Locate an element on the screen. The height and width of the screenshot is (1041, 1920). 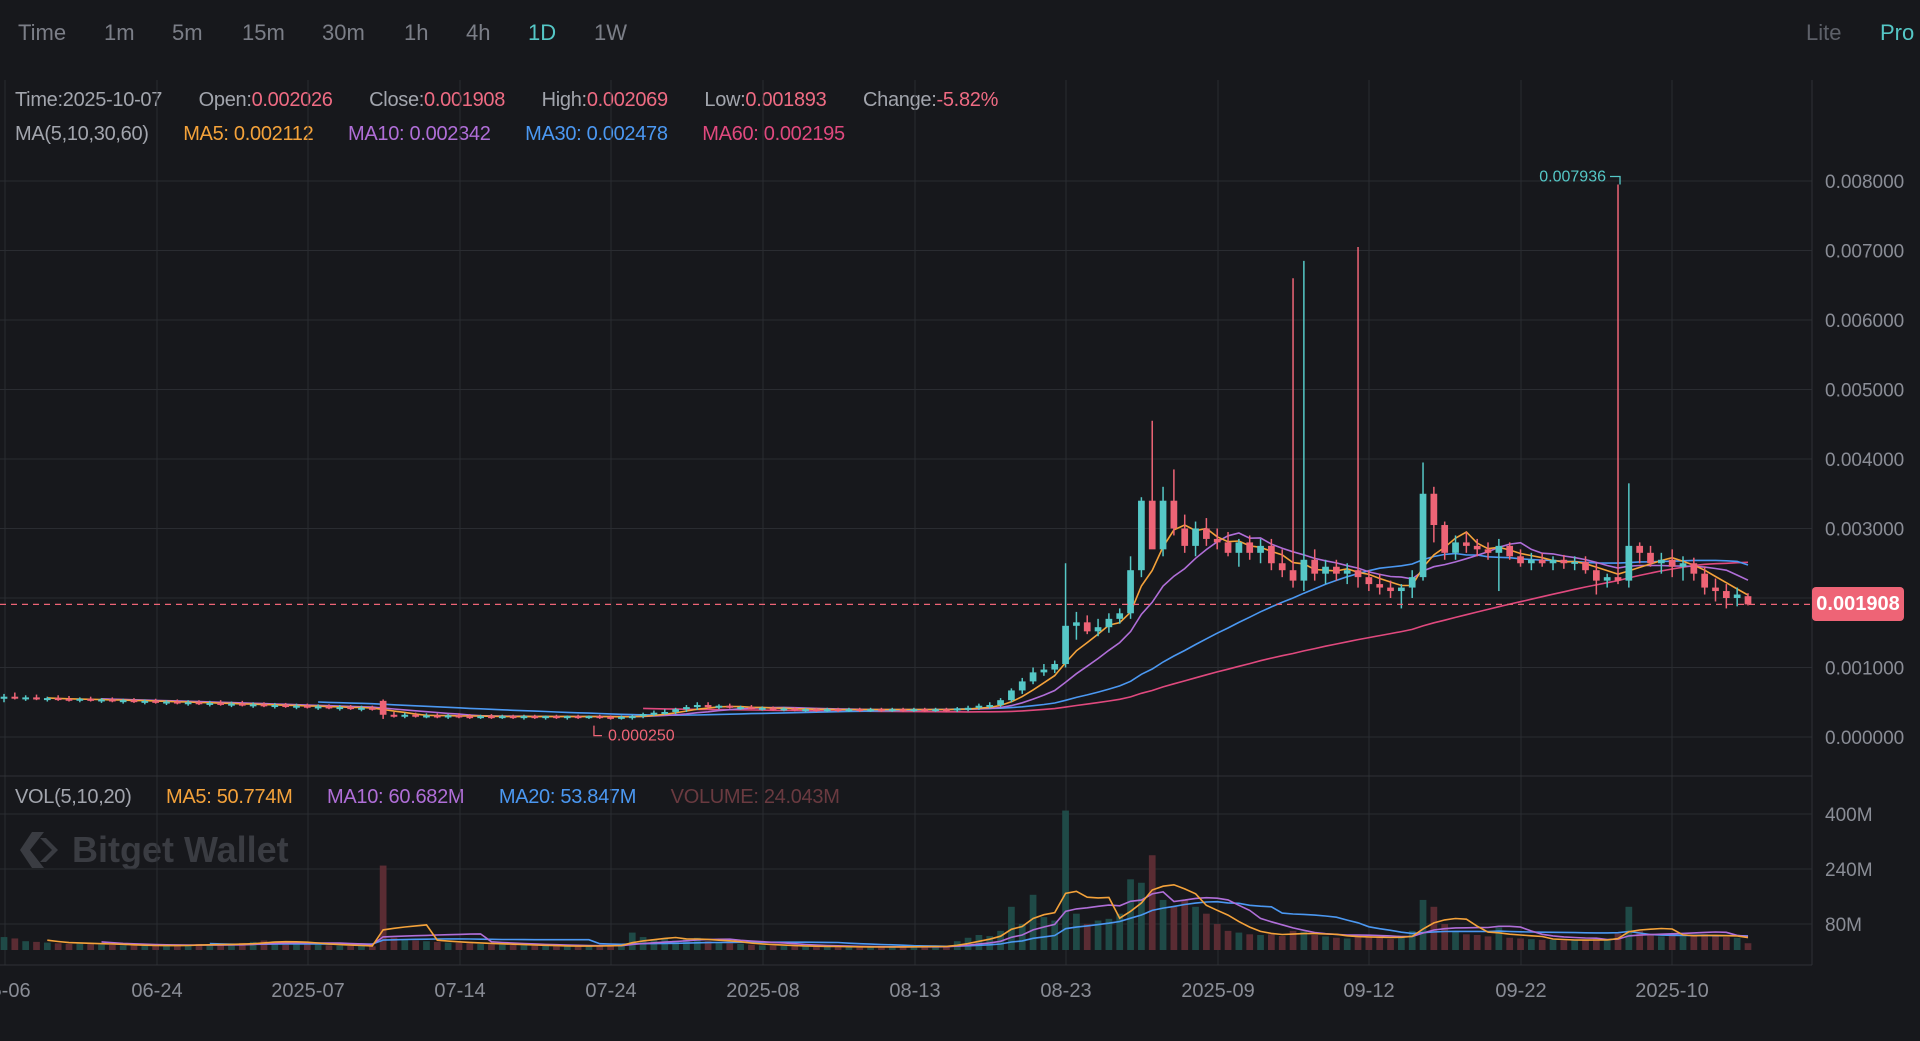
mode-lite: Lite is located at coordinates (1824, 32).